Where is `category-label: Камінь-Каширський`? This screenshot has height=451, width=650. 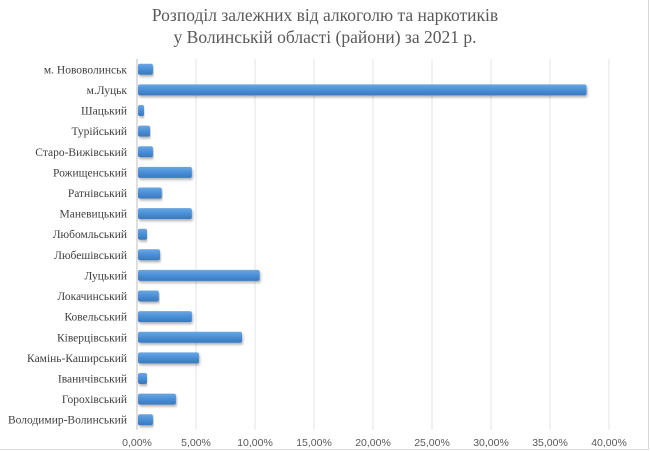 category-label: Камінь-Каширський is located at coordinates (77, 359).